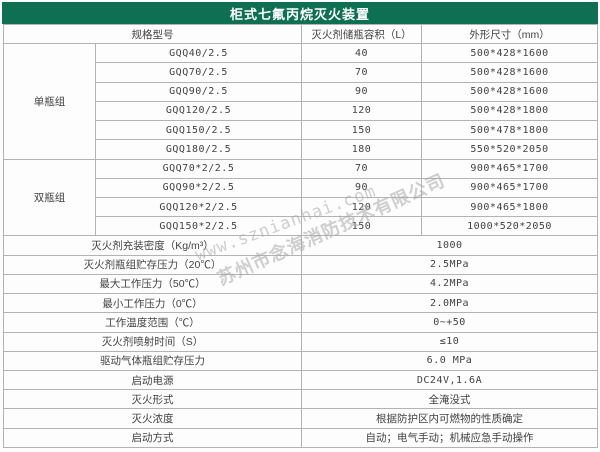 The width and height of the screenshot is (600, 452). What do you see at coordinates (152, 34) in the screenshot?
I see `header-spec-model: 规格型号` at bounding box center [152, 34].